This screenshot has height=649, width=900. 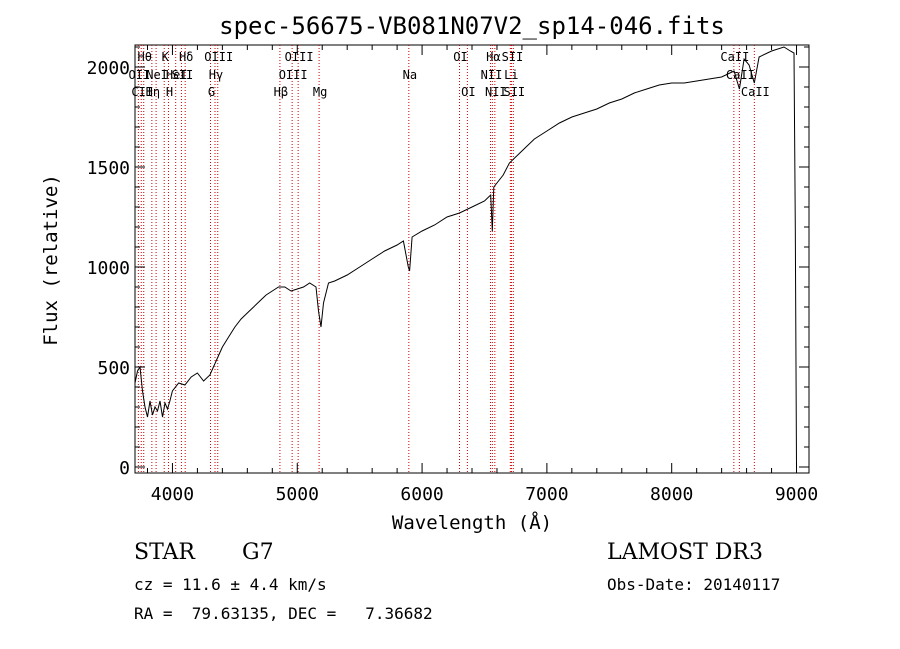 I want to click on line-label-11: Hγ, so click(x=216, y=75).